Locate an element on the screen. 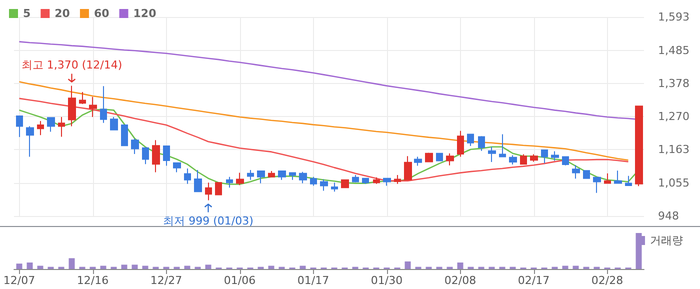  y-tick-label: 1,485 is located at coordinates (674, 50).